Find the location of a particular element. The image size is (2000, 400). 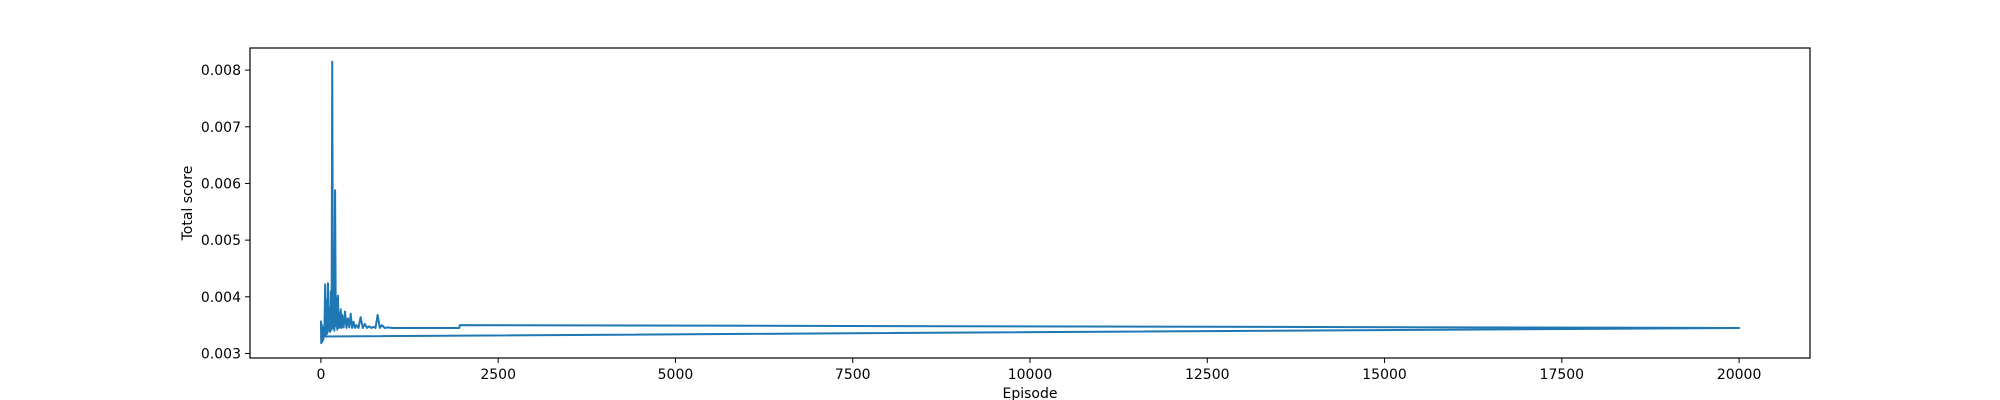

y-tick-label: 0.007 is located at coordinates (221, 128).